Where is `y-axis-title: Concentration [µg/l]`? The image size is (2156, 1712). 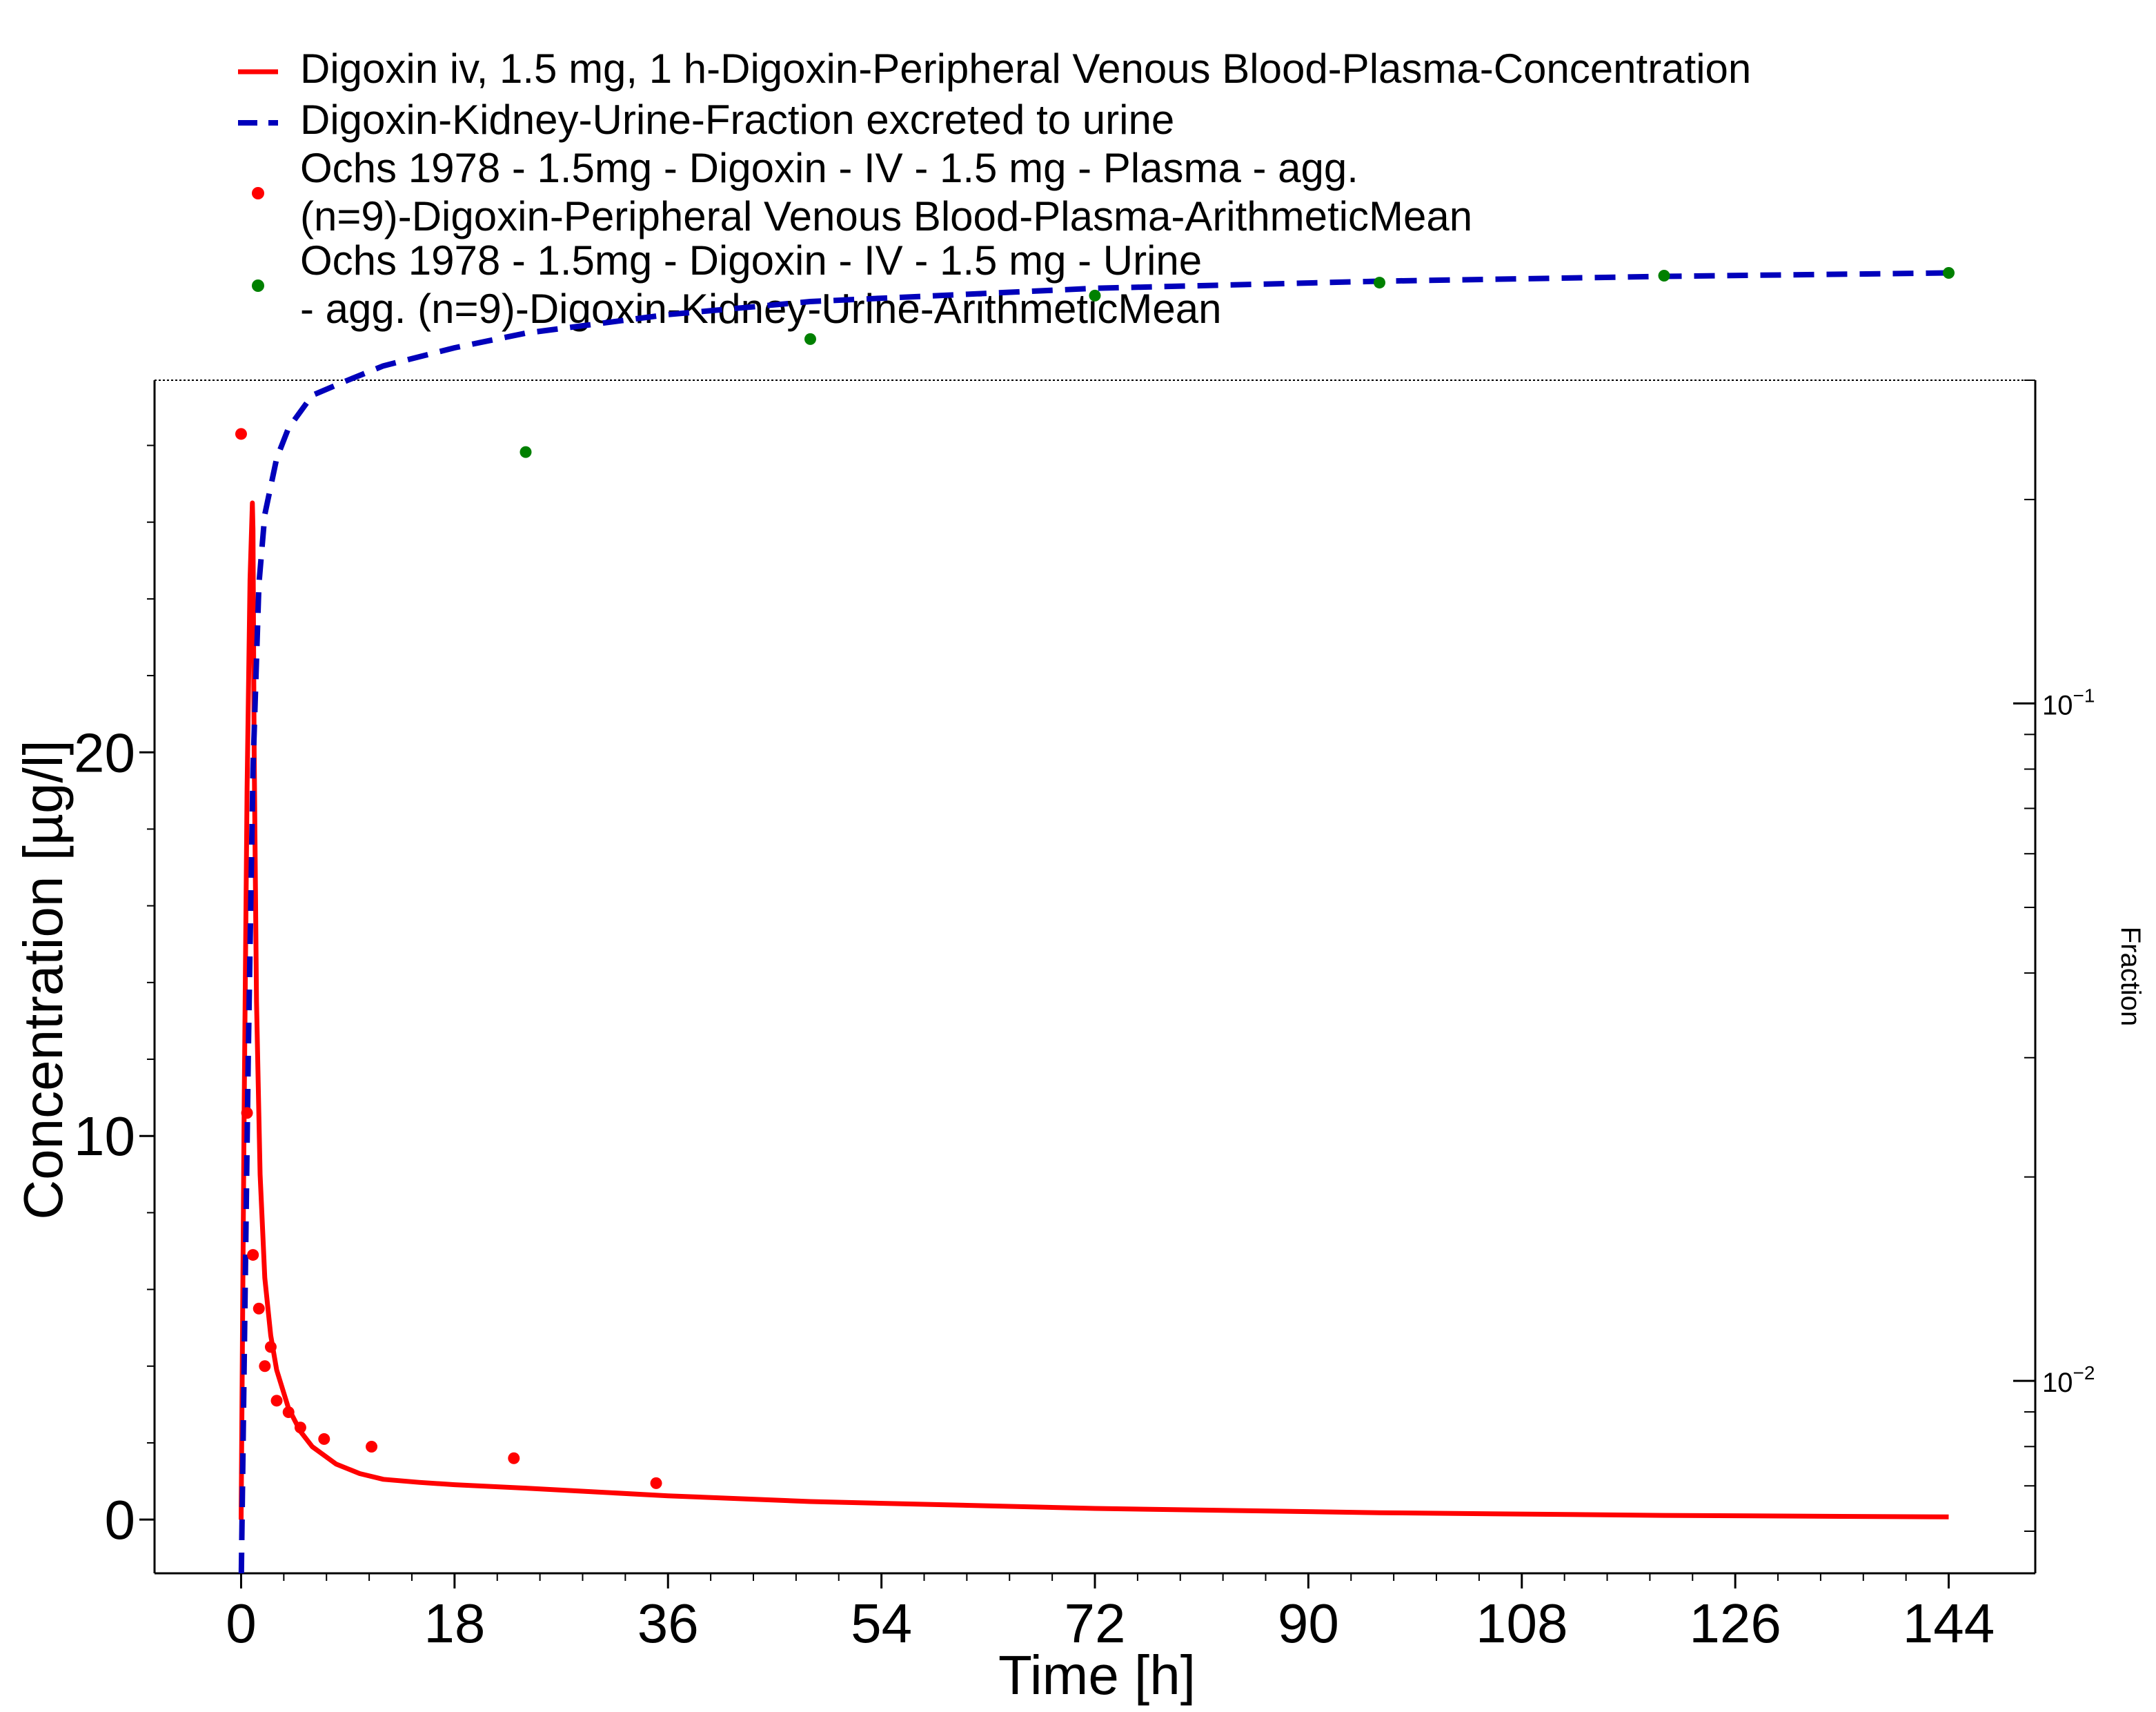
y-axis-title: Concentration [µg/l] is located at coordinates (43, 979).